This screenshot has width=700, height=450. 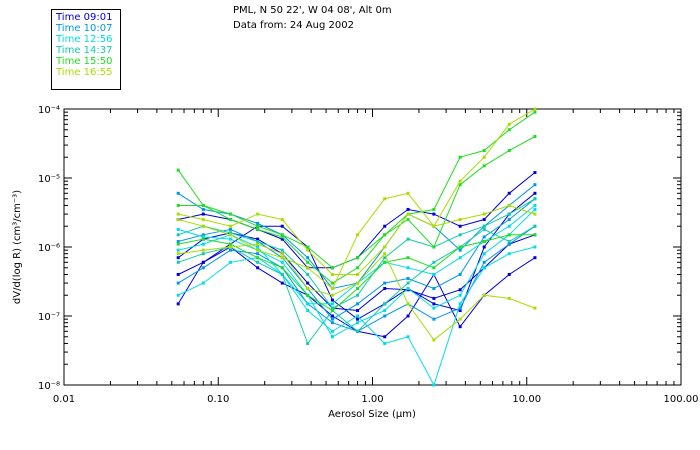 I want to click on legend-entry: Time 10:07, so click(x=84, y=28).